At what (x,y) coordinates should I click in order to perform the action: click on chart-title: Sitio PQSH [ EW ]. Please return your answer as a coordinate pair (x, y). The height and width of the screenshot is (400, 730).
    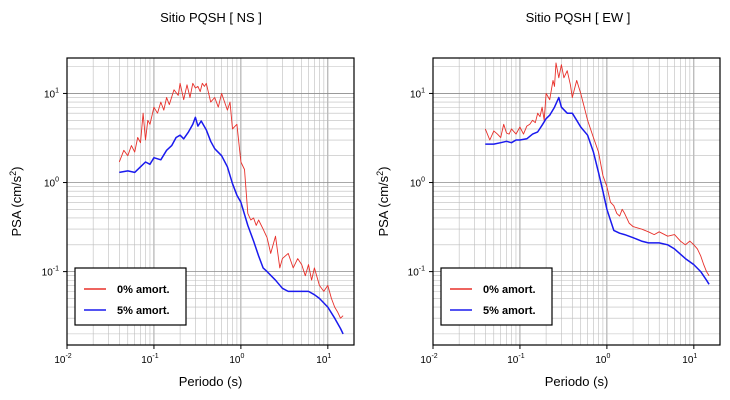
    Looking at the image, I should click on (578, 17).